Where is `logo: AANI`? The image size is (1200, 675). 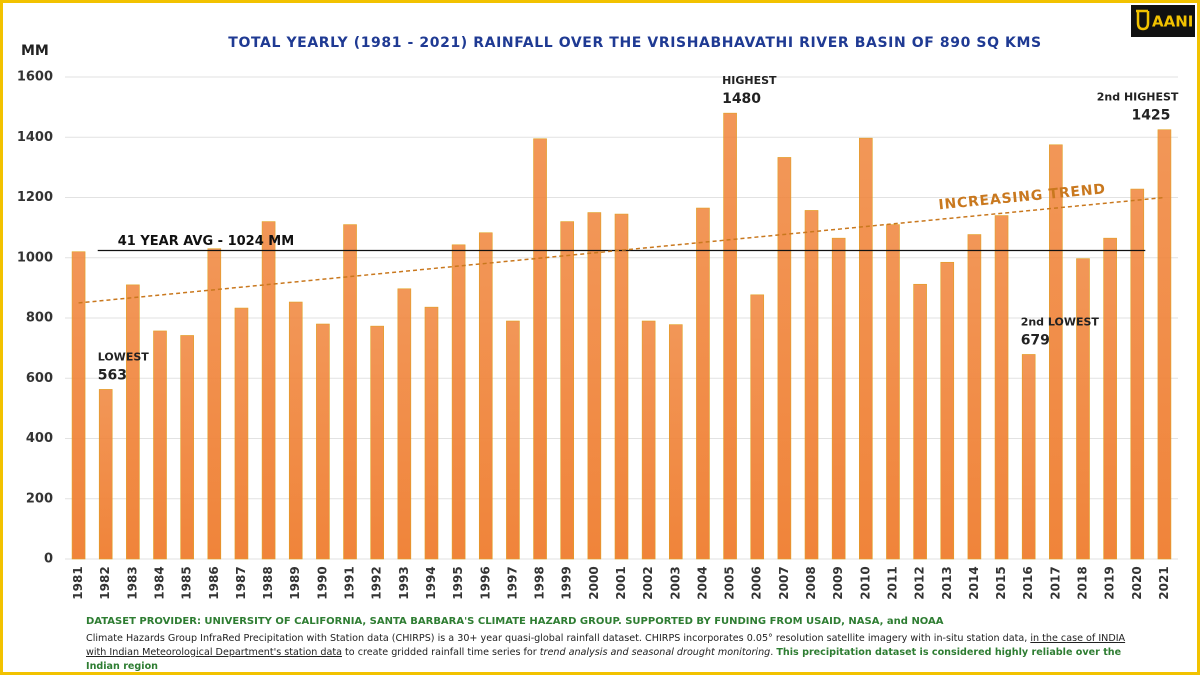 logo: AANI is located at coordinates (1163, 21).